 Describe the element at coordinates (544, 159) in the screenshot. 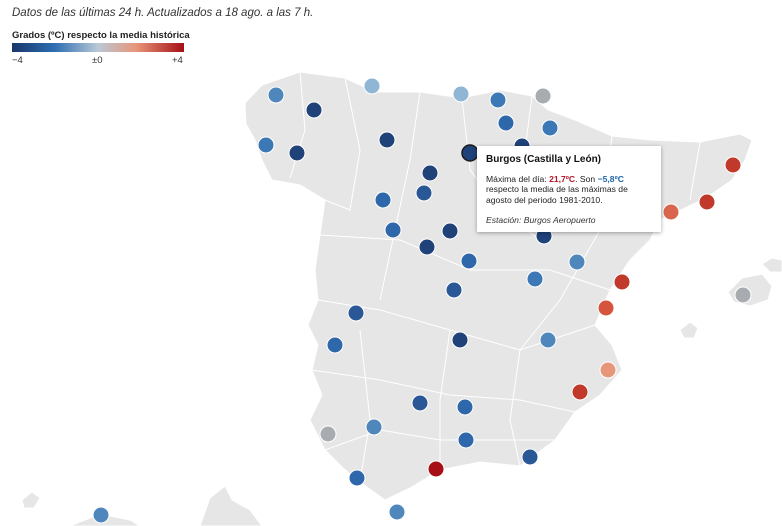

I see `tooltip-title: Burgos (Castilla y León)` at that location.